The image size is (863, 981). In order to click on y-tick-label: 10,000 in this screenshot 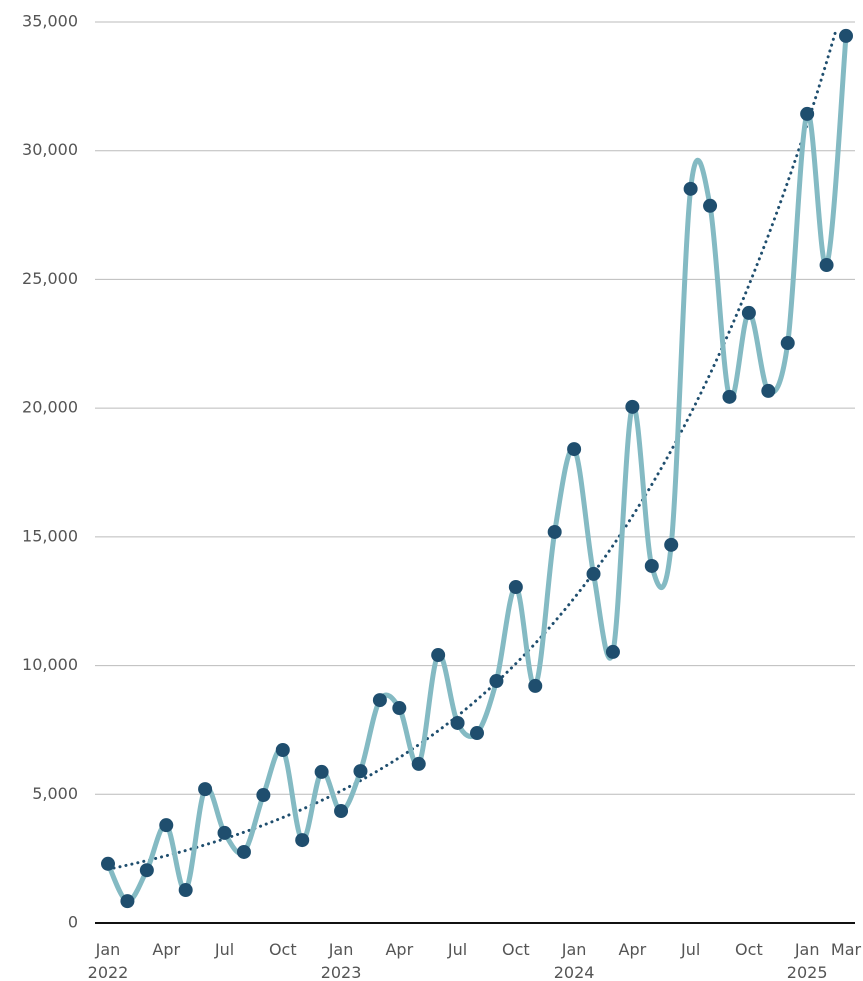, I will do `click(50, 664)`.